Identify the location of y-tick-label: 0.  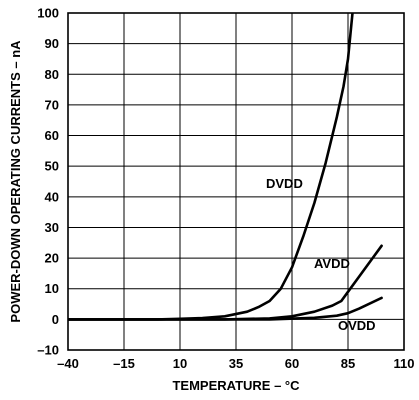
(55, 319).